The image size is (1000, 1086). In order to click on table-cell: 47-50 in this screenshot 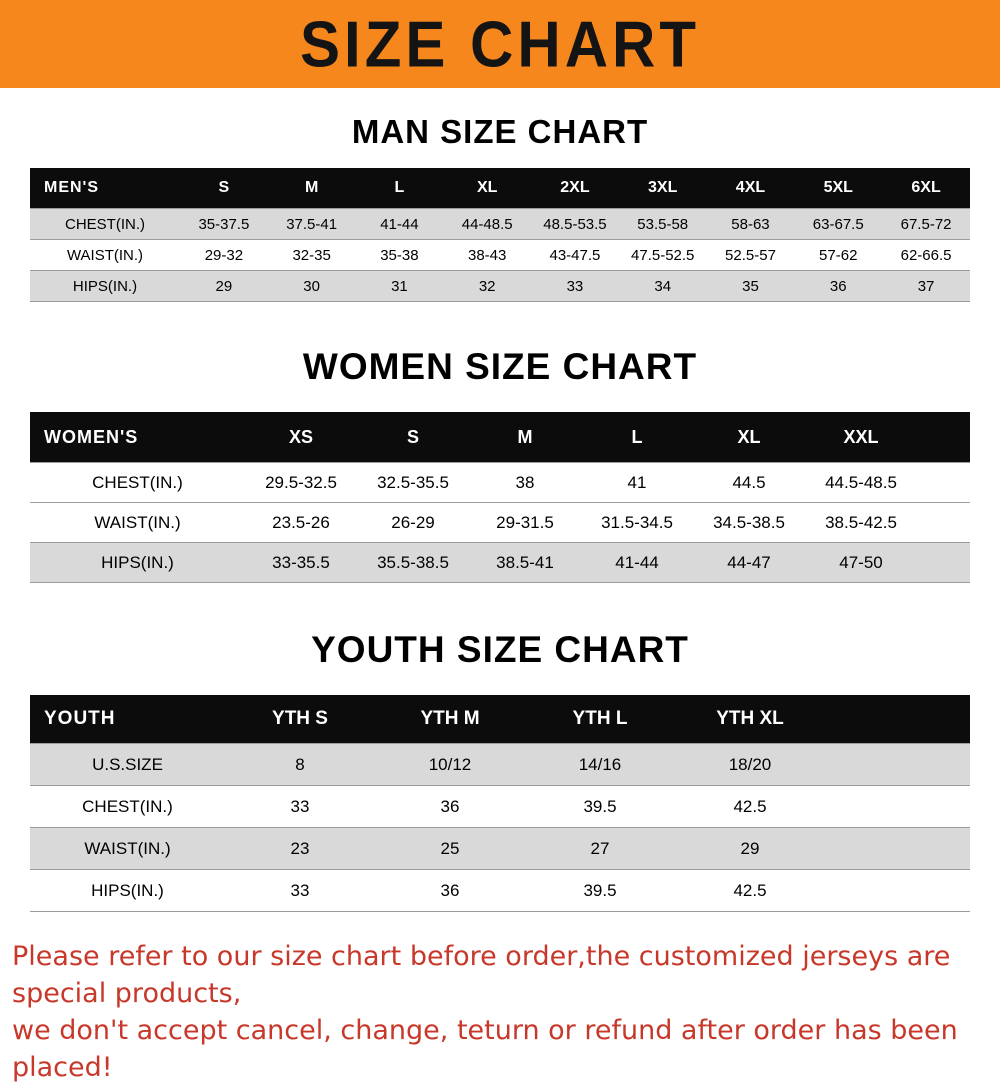, I will do `click(861, 562)`.